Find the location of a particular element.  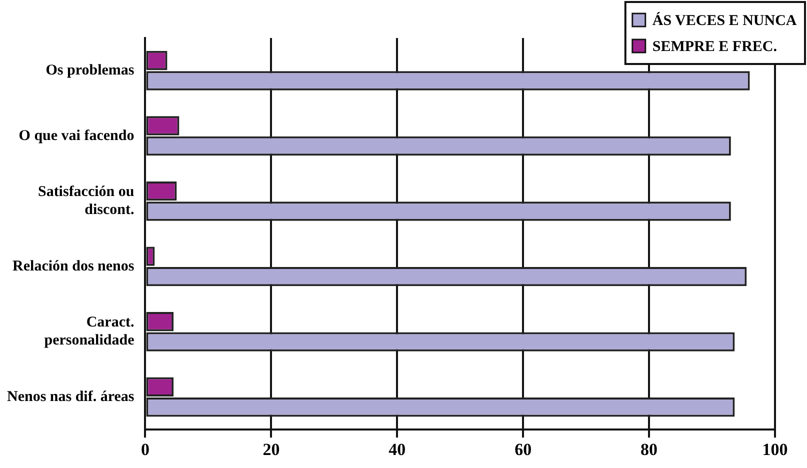

x-tick-label: 60 is located at coordinates (523, 450).